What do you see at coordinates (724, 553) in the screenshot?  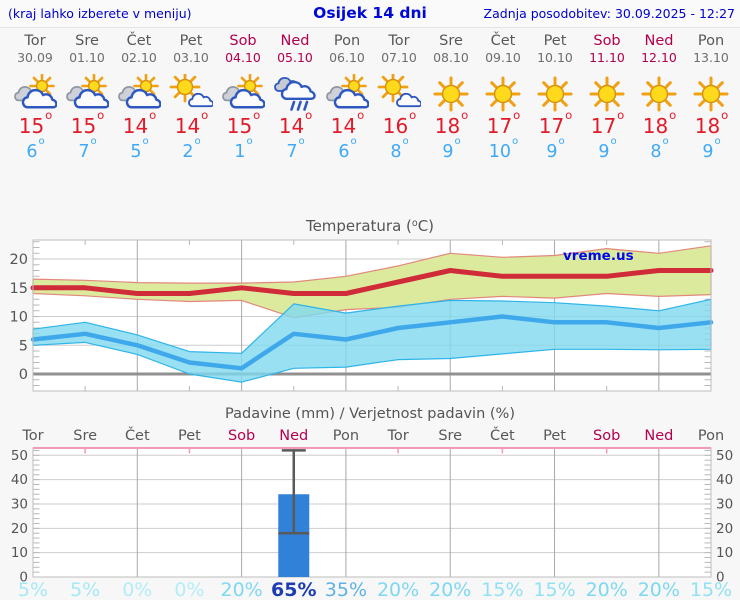 I see `y-axis-label-right: 10` at bounding box center [724, 553].